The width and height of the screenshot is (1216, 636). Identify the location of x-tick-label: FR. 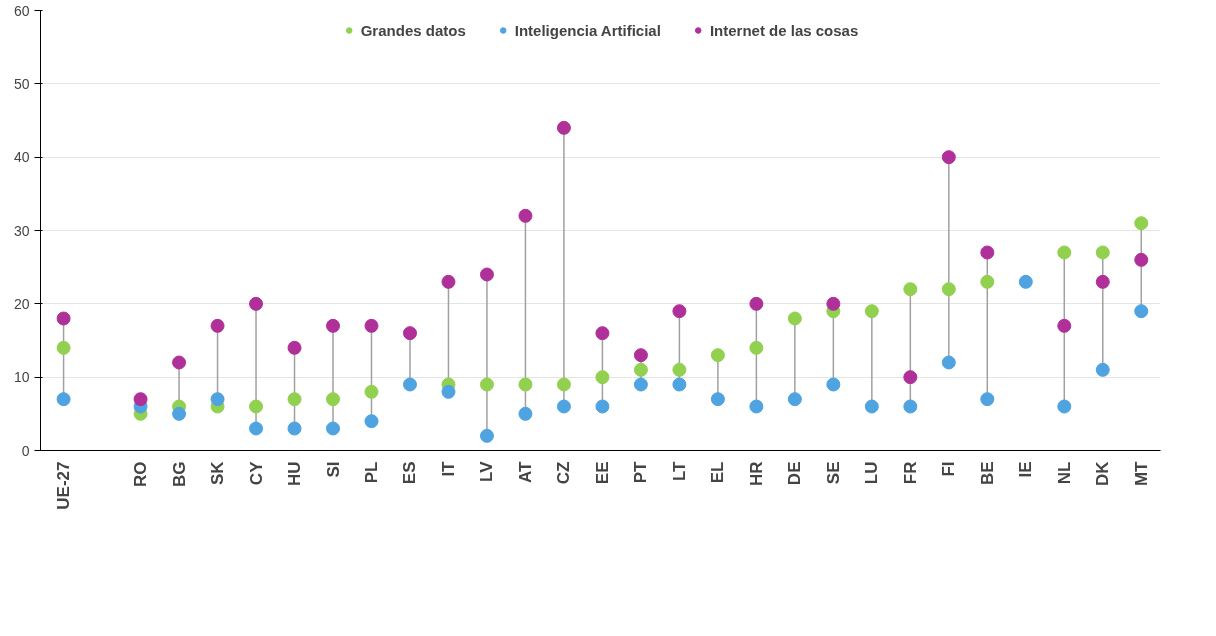
(910, 473).